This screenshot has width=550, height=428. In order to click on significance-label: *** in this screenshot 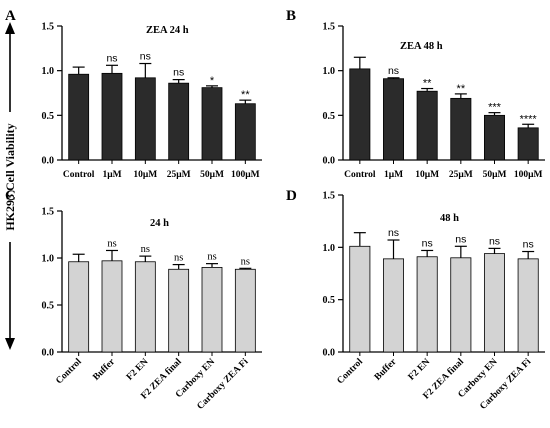, I will do `click(495, 108)`.